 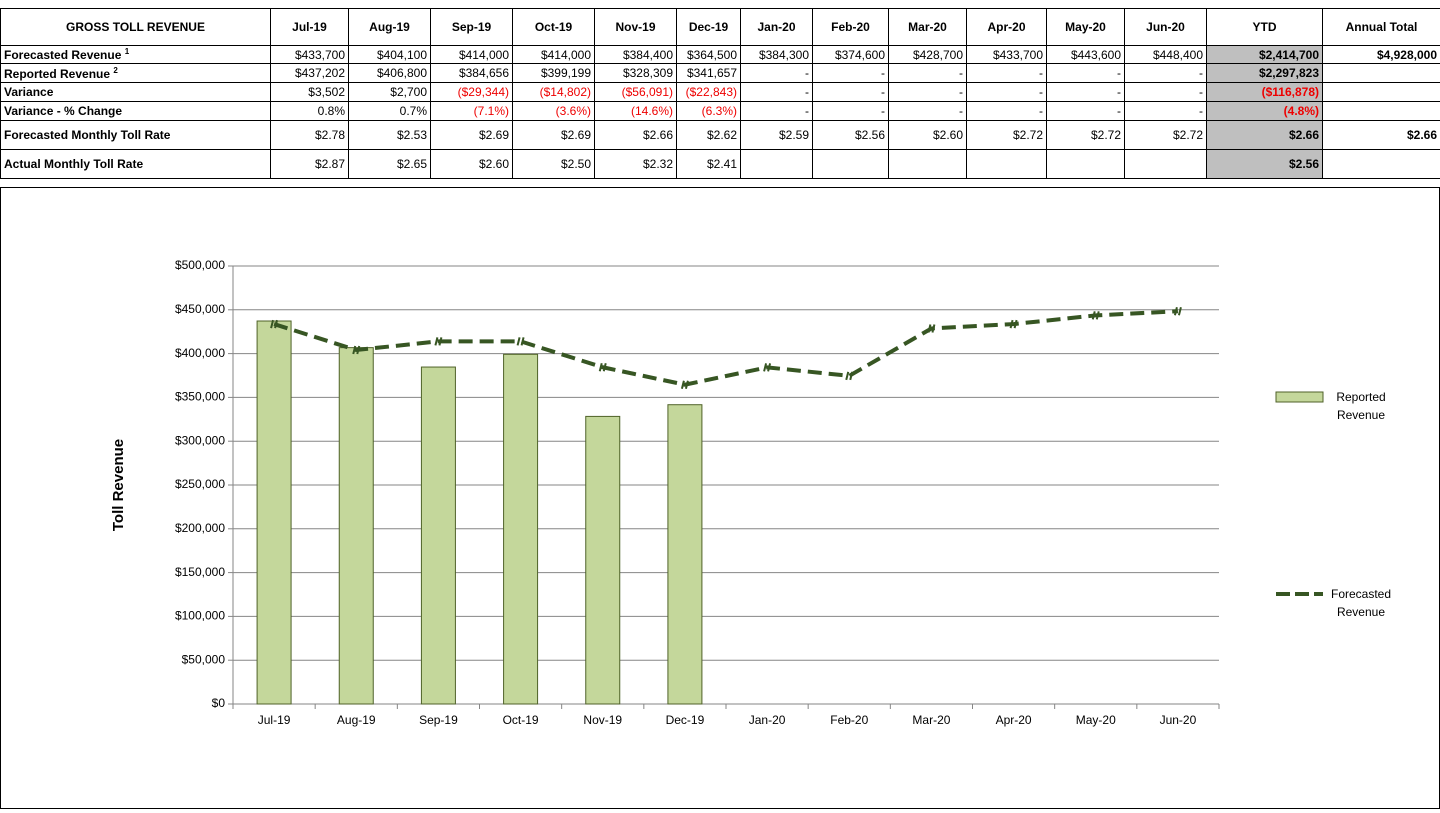 What do you see at coordinates (472, 92) in the screenshot?
I see `table-cell: ($29,344)` at bounding box center [472, 92].